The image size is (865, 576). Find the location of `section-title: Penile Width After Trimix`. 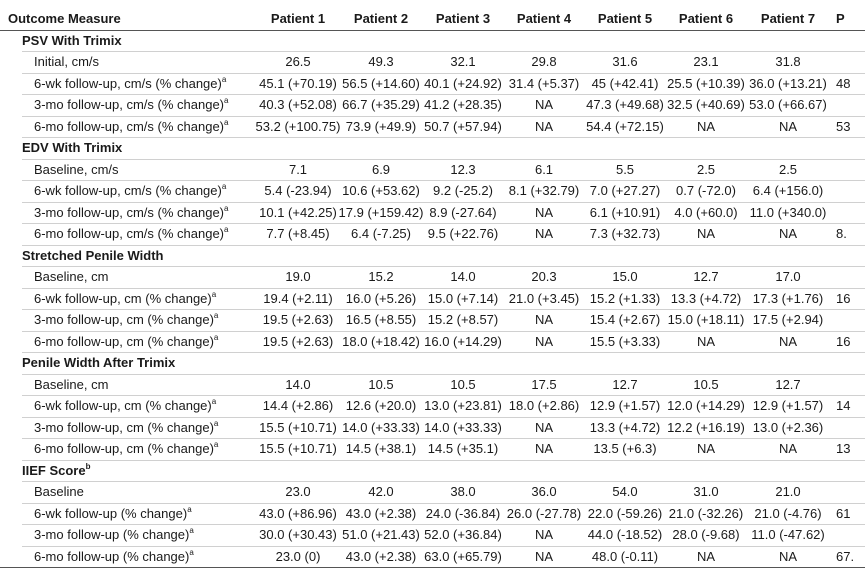

section-title: Penile Width After Trimix is located at coordinates (98, 363).